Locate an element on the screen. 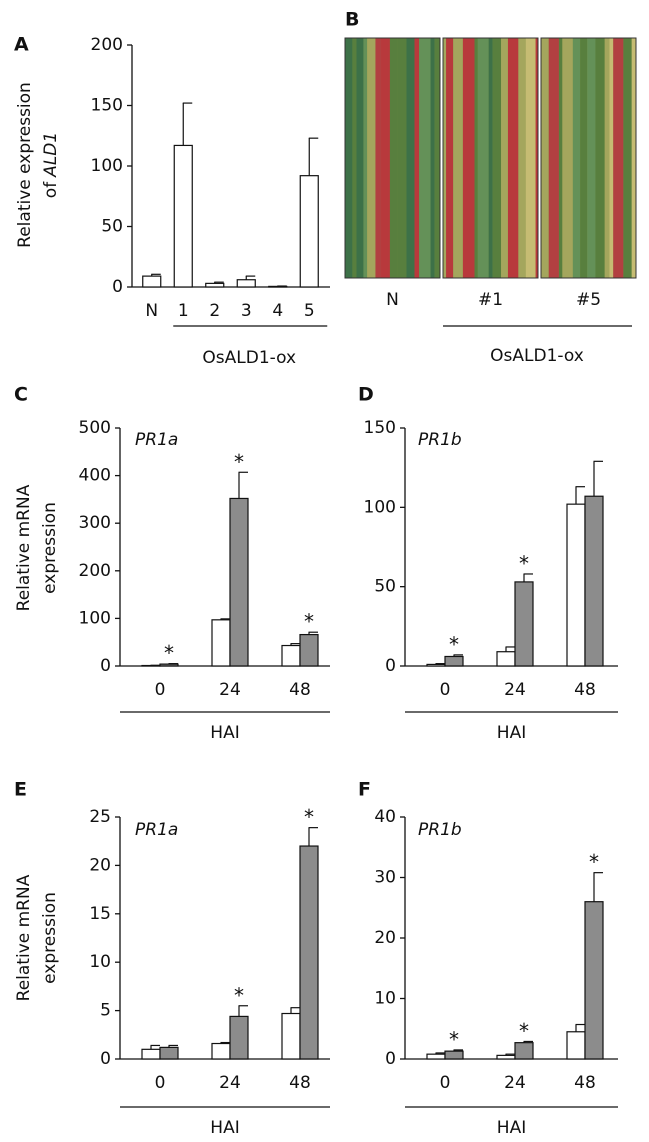  panel-letter: D is located at coordinates (366, 395).